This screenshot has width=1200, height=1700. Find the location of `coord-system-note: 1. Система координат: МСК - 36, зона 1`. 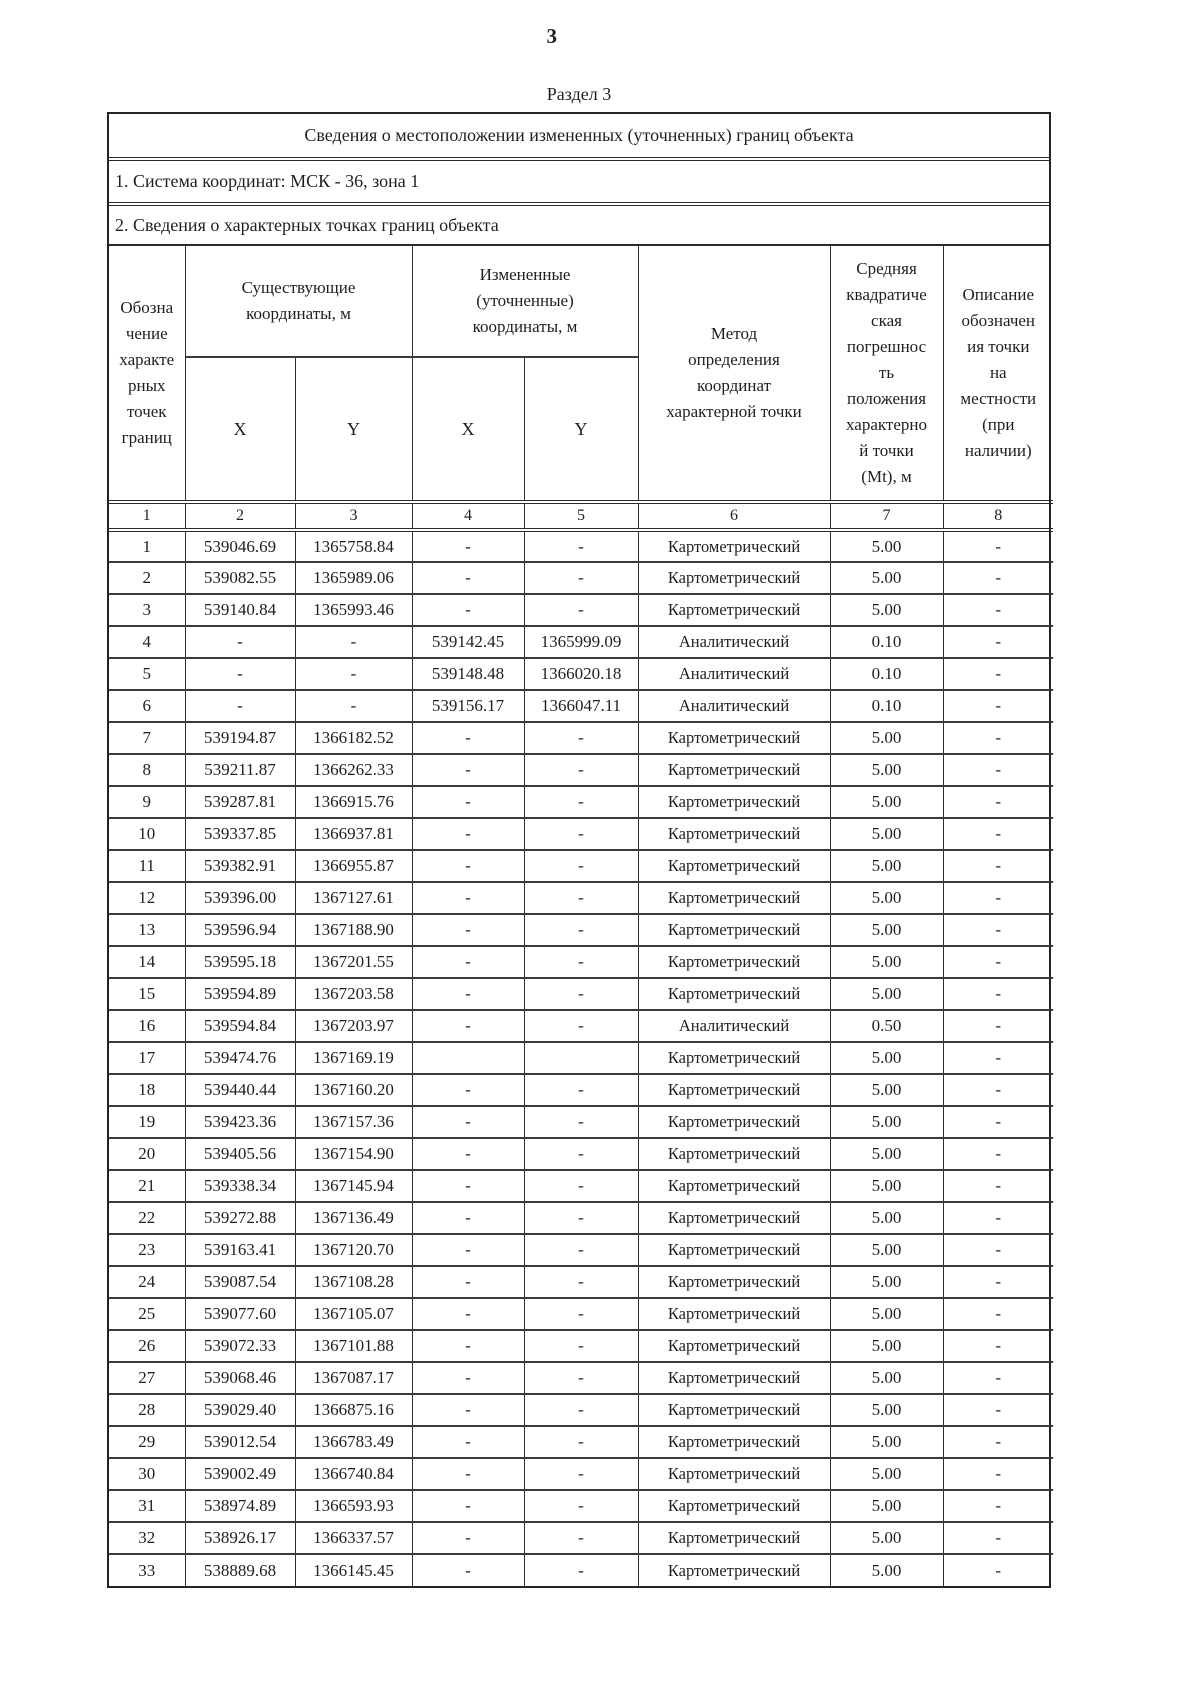

coord-system-note: 1. Система координат: МСК - 36, зона 1 is located at coordinates (579, 183).